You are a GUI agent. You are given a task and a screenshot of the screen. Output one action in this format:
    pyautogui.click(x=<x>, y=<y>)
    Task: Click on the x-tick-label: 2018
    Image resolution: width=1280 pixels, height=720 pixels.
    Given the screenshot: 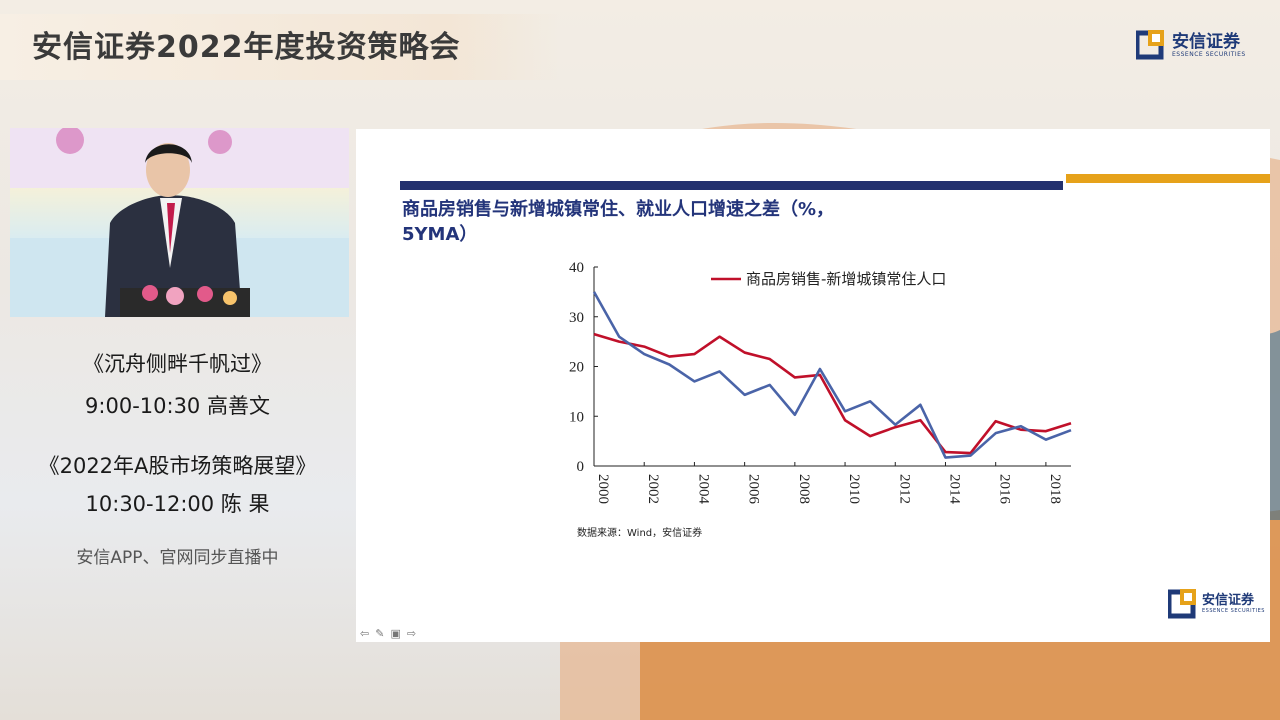 What is the action you would take?
    pyautogui.click(x=1055, y=489)
    